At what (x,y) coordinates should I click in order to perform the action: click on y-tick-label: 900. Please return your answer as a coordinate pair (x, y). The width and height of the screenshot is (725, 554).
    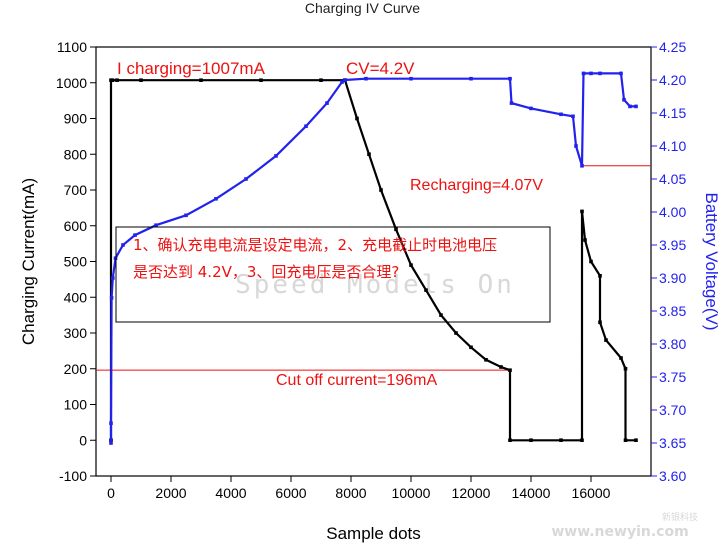
    Looking at the image, I should click on (76, 119).